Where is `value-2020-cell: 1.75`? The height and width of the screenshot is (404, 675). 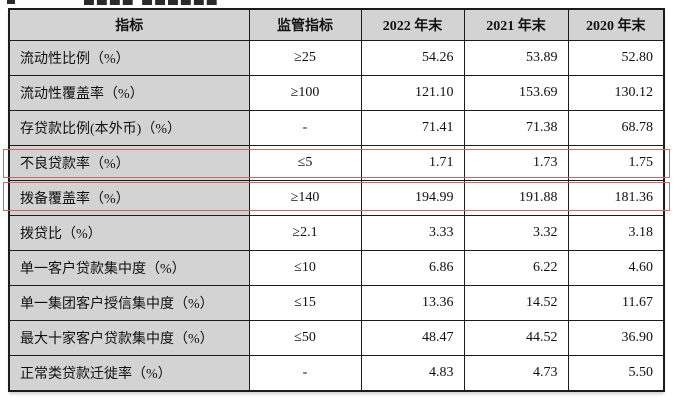
value-2020-cell: 1.75 is located at coordinates (616, 163).